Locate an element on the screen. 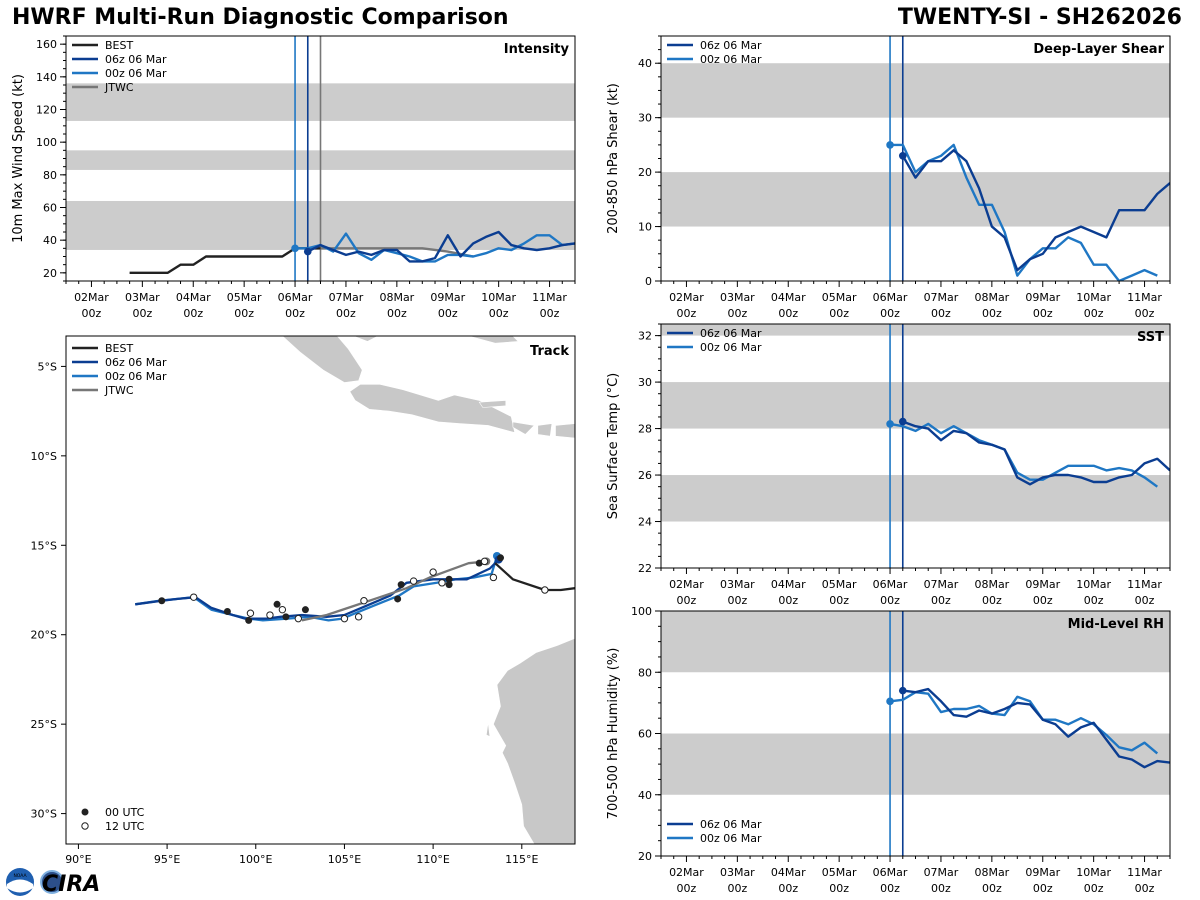  sst-x-tick-label: 04Mar is located at coordinates (788, 584).